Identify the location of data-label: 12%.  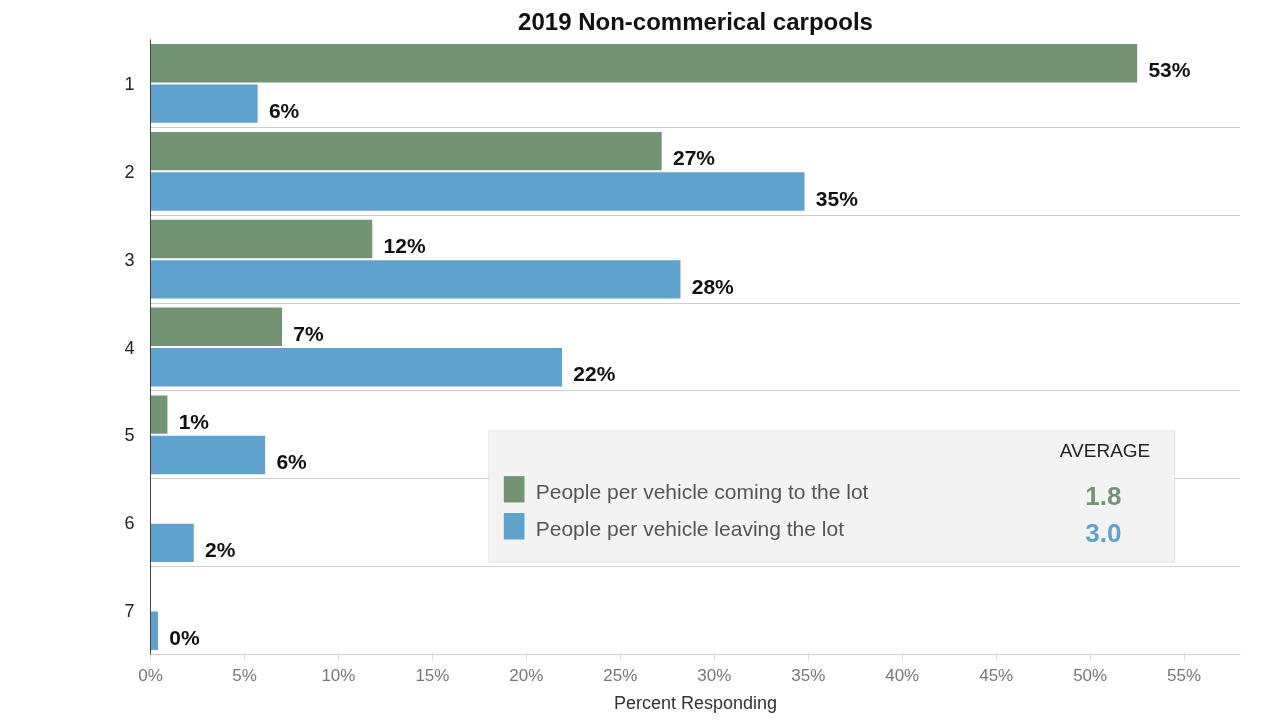
(404, 246).